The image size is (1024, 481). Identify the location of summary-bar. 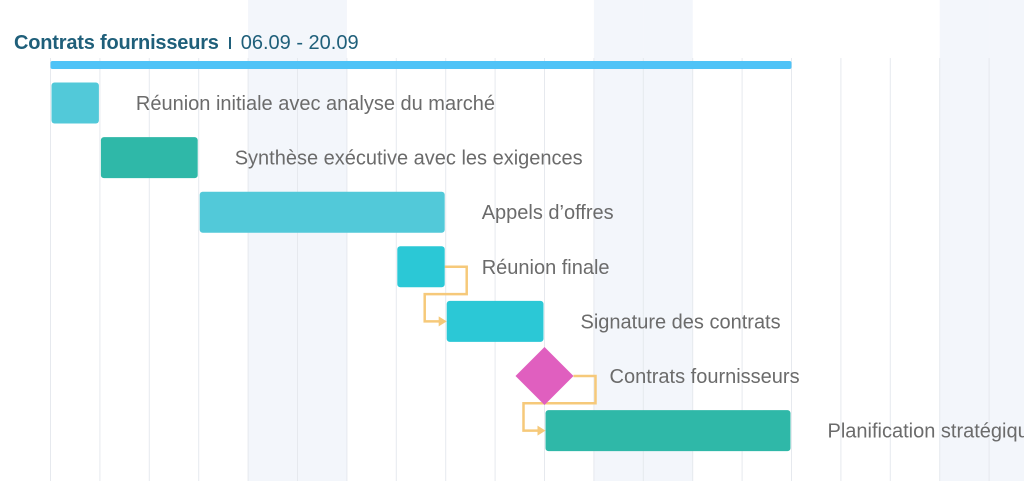
(421, 65).